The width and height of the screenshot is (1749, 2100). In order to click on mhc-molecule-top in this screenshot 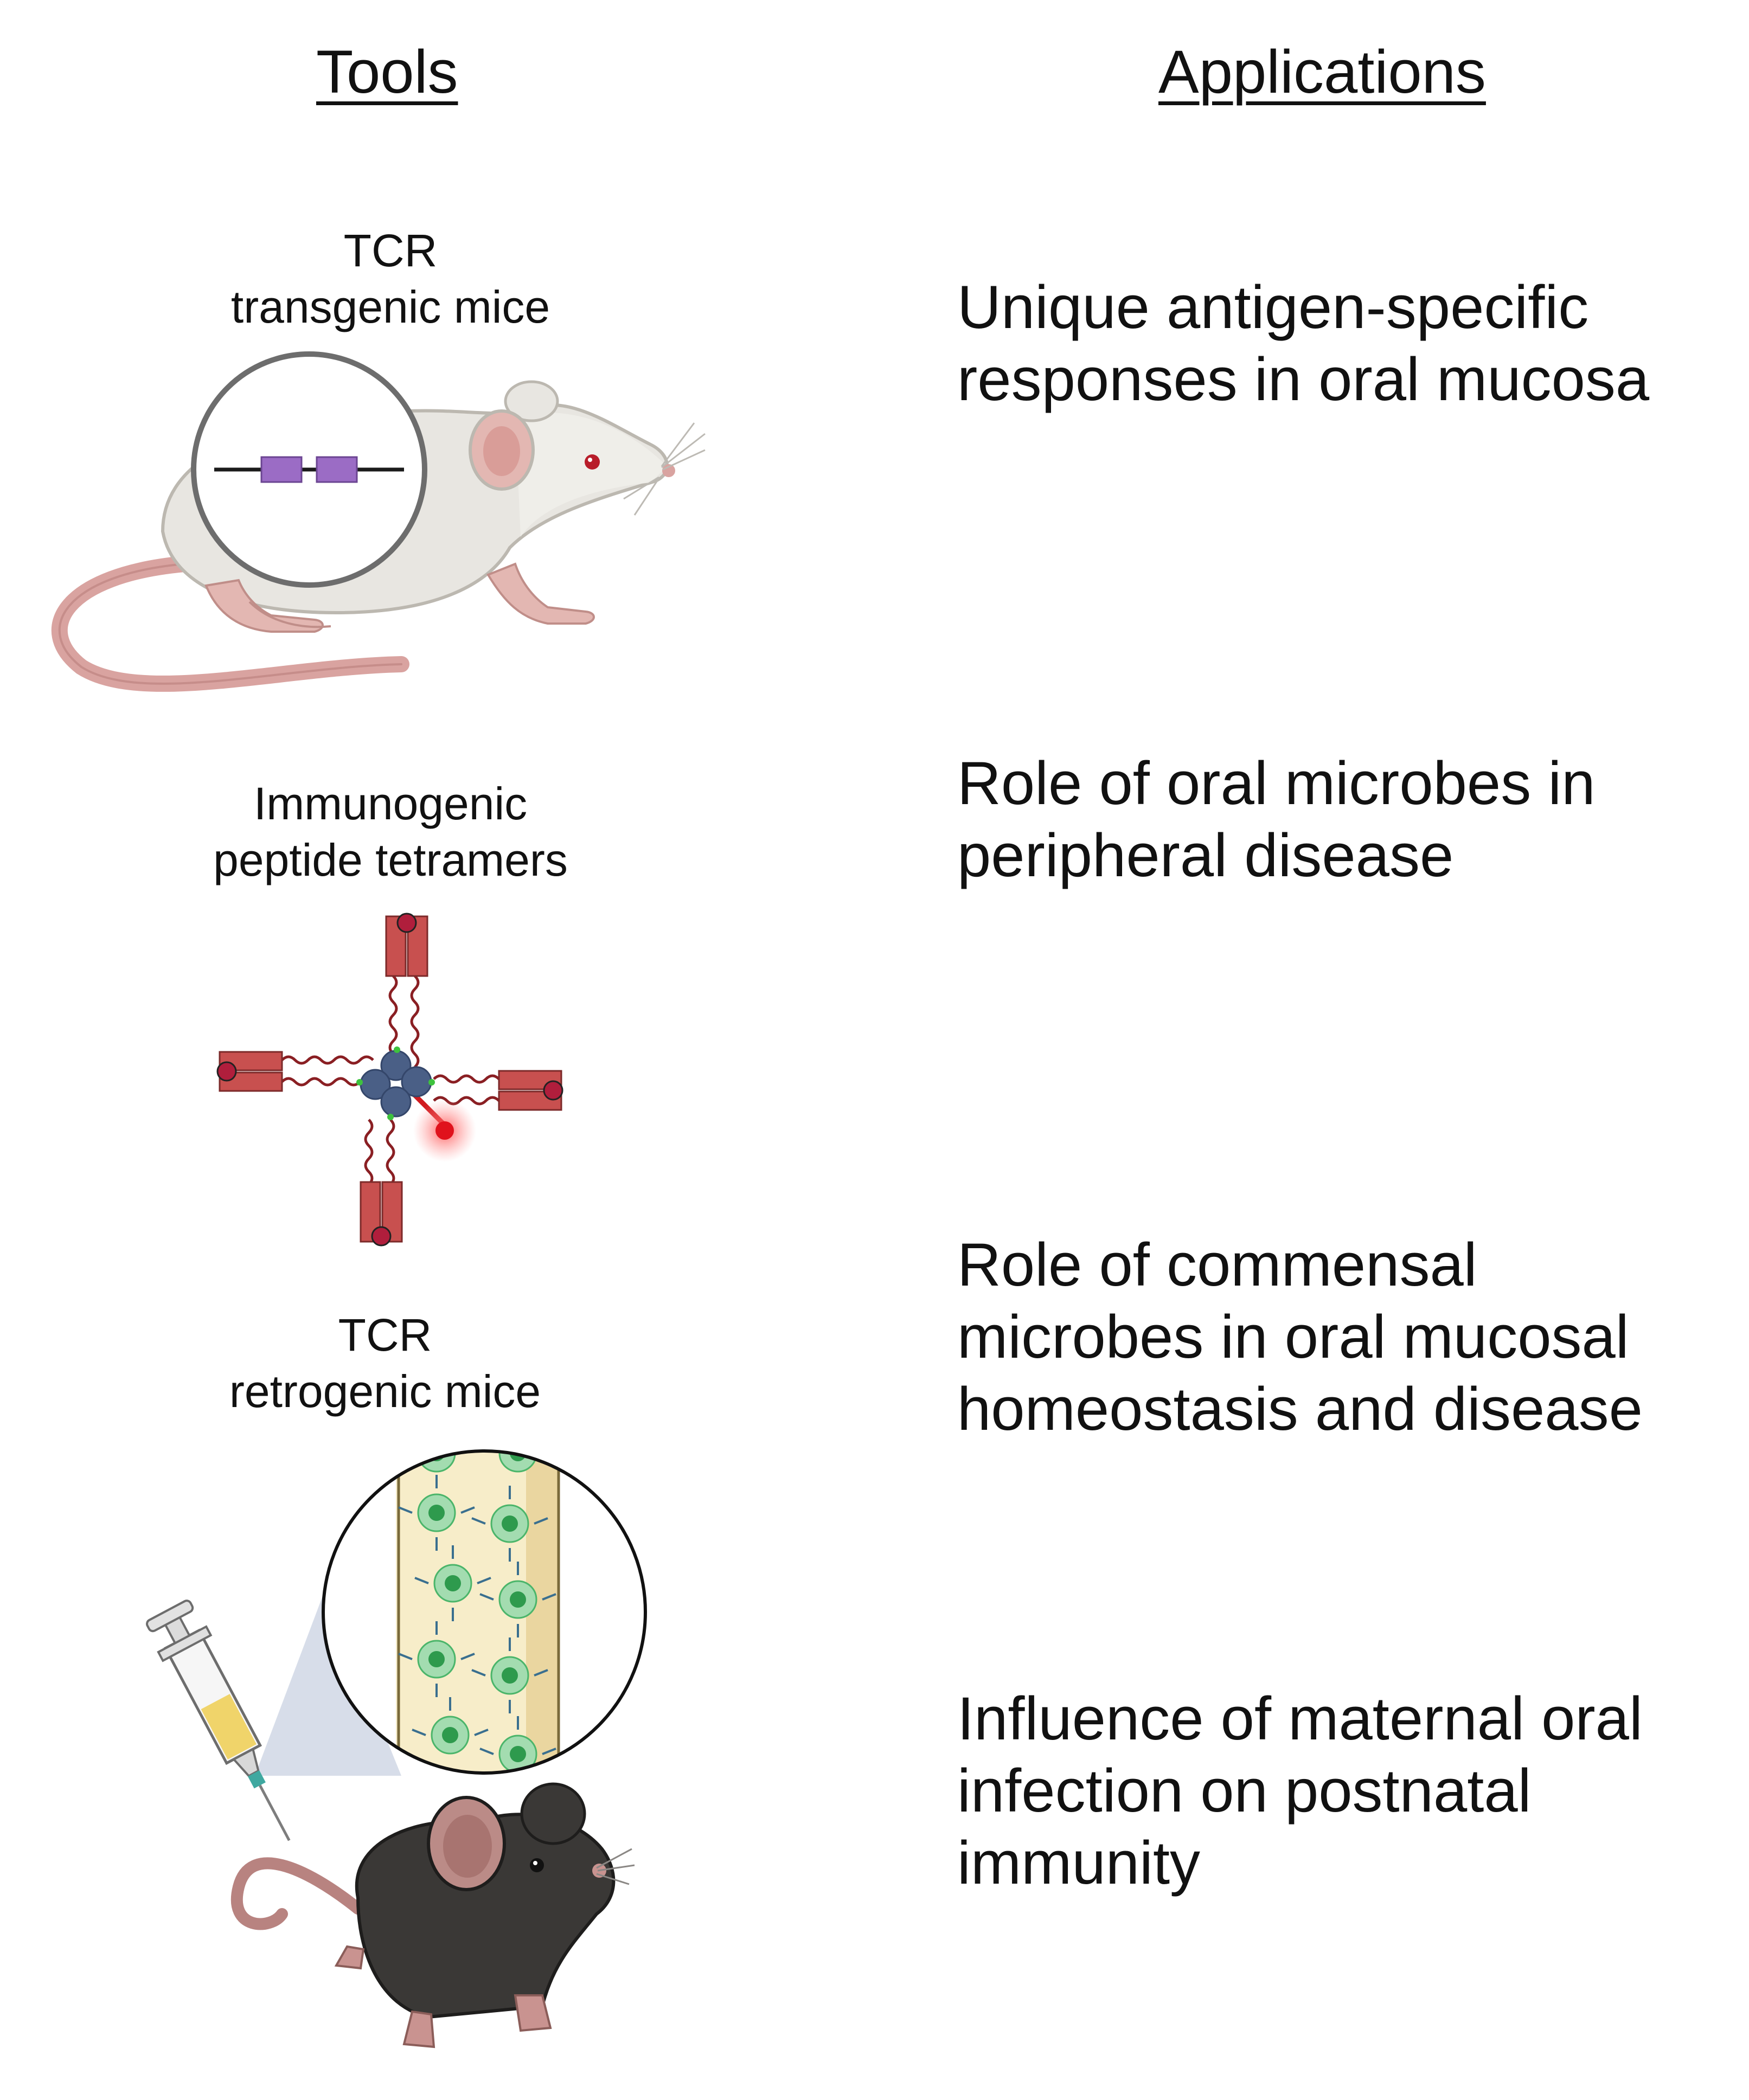, I will do `click(406, 945)`.